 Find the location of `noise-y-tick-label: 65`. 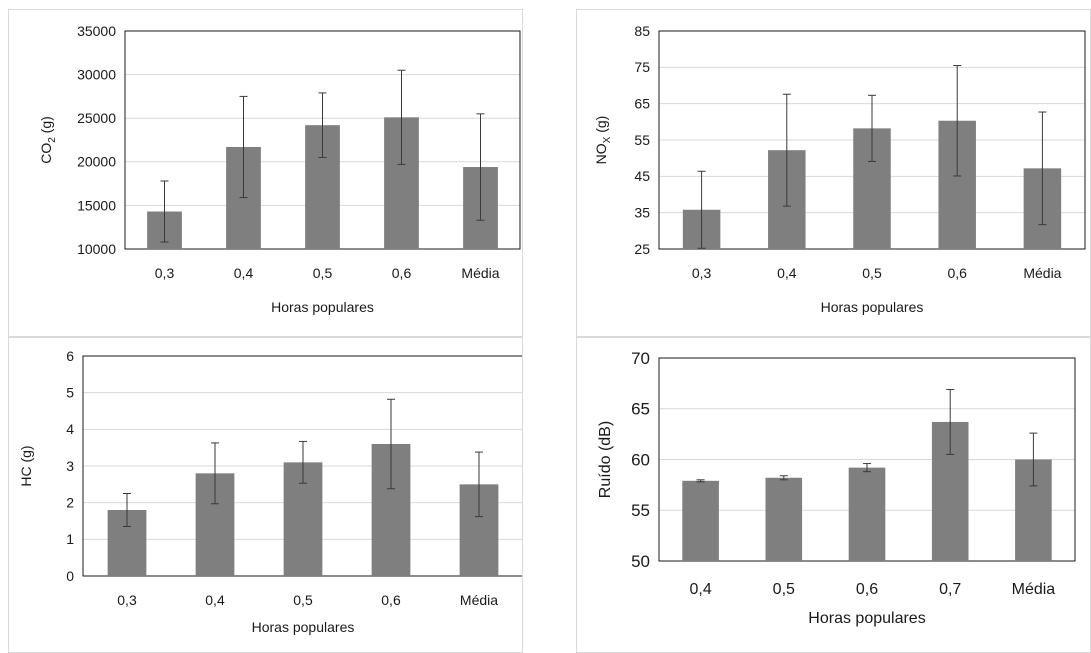

noise-y-tick-label: 65 is located at coordinates (640, 409).